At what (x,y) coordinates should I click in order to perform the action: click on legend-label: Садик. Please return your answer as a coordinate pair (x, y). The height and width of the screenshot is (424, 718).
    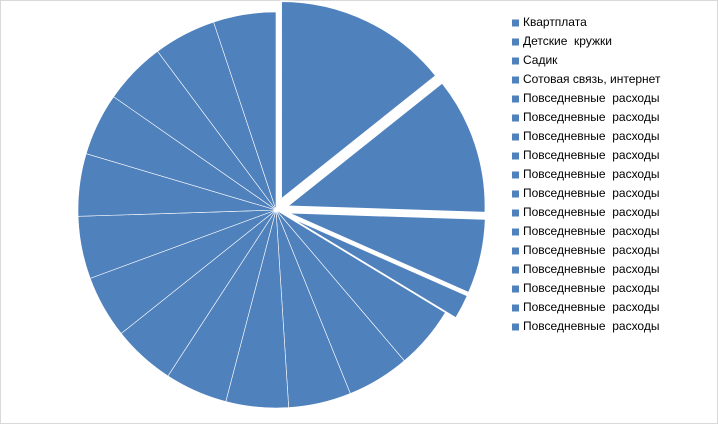
    Looking at the image, I should click on (540, 60).